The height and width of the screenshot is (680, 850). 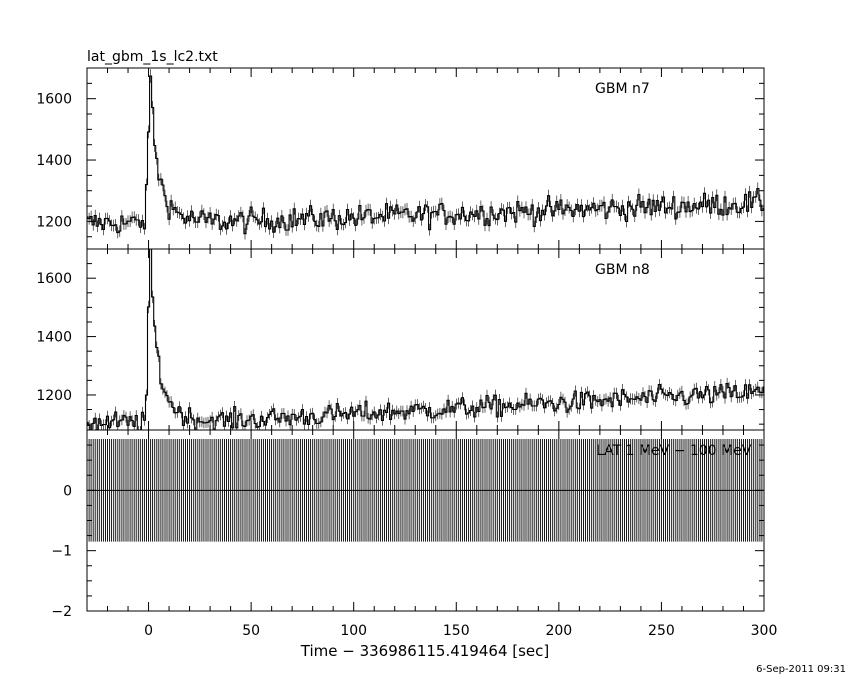 I want to click on figure-title: lat_gbm_1s_lc2.txt, so click(x=152, y=57).